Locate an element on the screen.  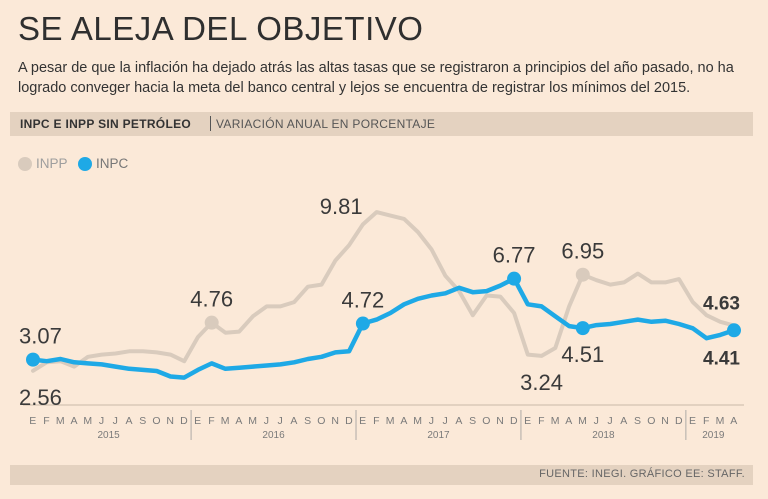
year-label: 2017 is located at coordinates (438, 435).